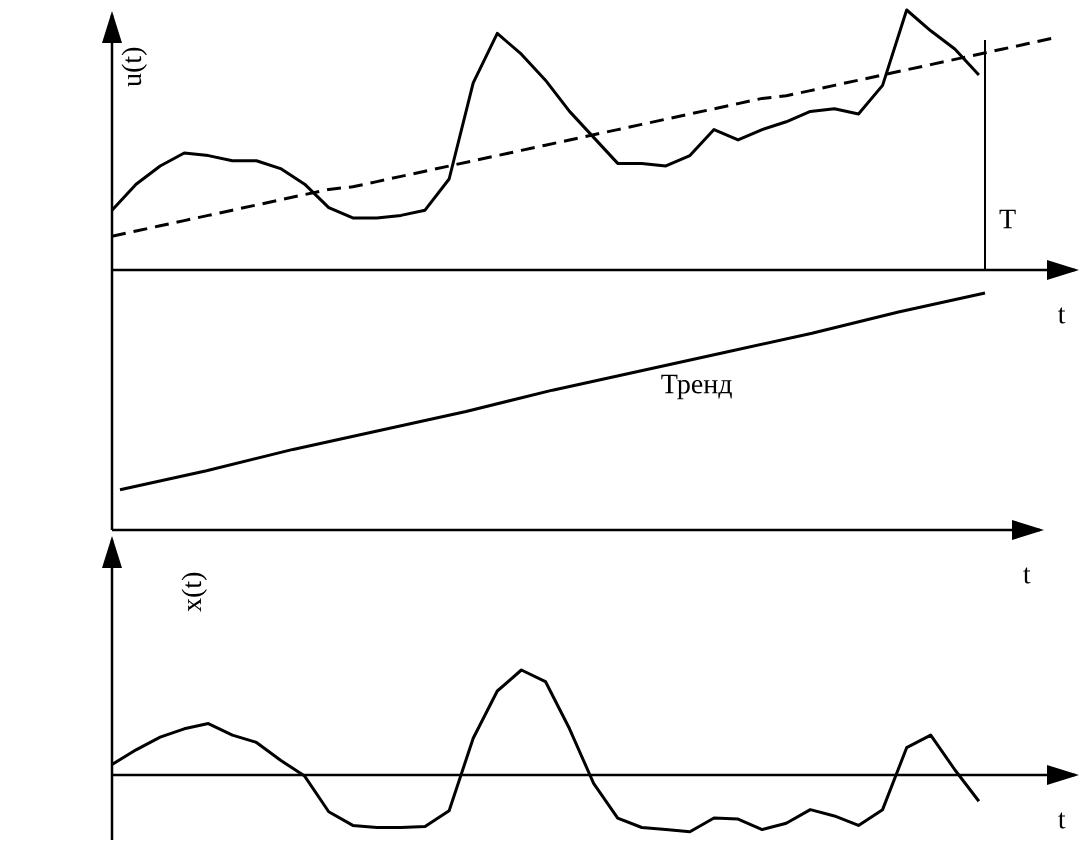 This screenshot has width=1083, height=849. What do you see at coordinates (194, 592) in the screenshot?
I see `y-axis-title: x(t)` at bounding box center [194, 592].